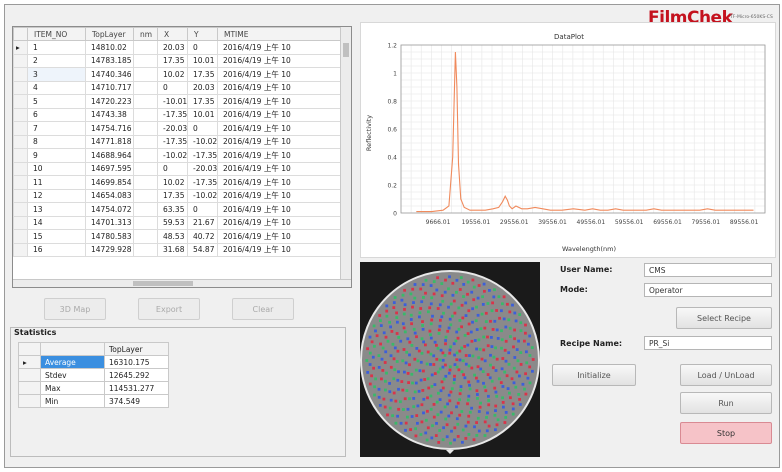 This screenshot has height=472, width=782. What do you see at coordinates (109, 60) in the screenshot?
I see `table-cell: 14783.185` at bounding box center [109, 60].